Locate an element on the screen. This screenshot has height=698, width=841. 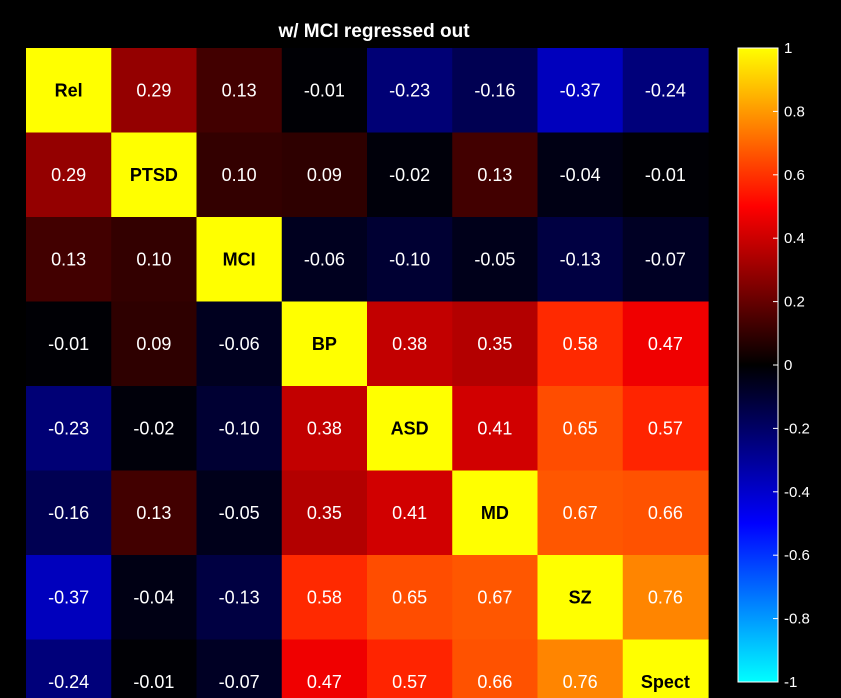
cell-value-label: -0.02 is located at coordinates (153, 428).